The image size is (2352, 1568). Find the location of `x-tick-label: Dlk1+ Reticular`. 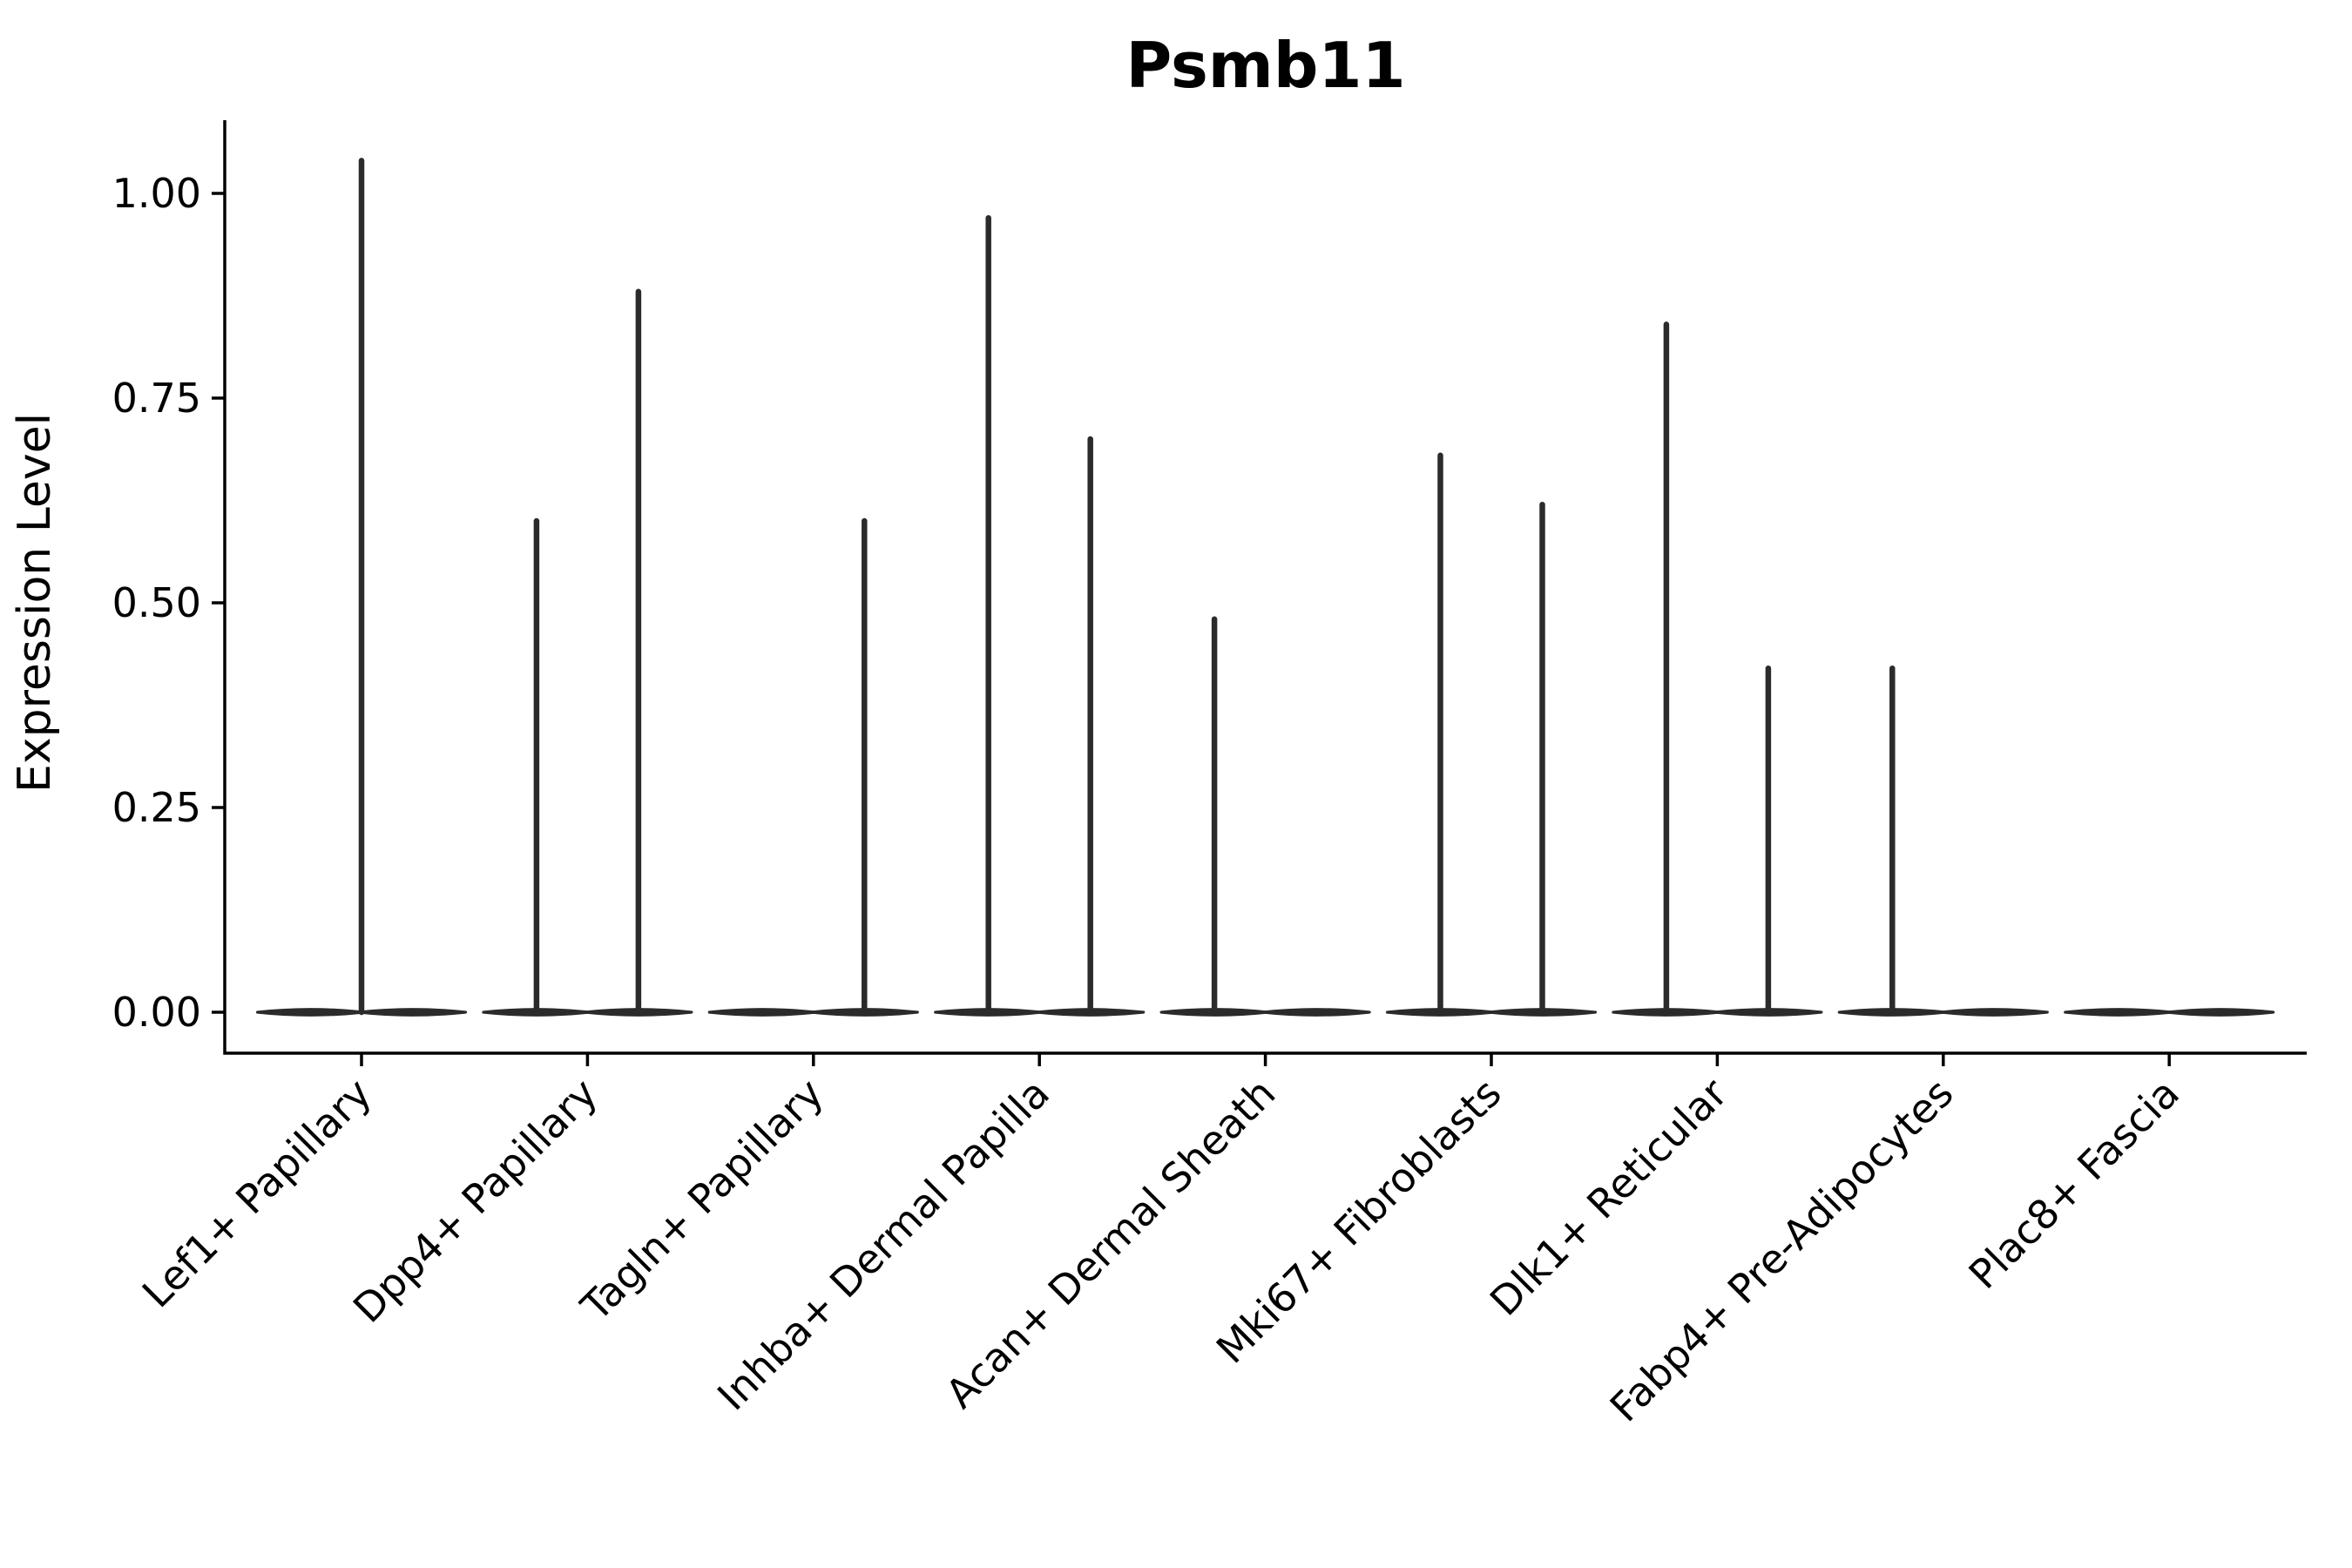

x-tick-label: Dlk1+ Reticular is located at coordinates (1608, 1197).